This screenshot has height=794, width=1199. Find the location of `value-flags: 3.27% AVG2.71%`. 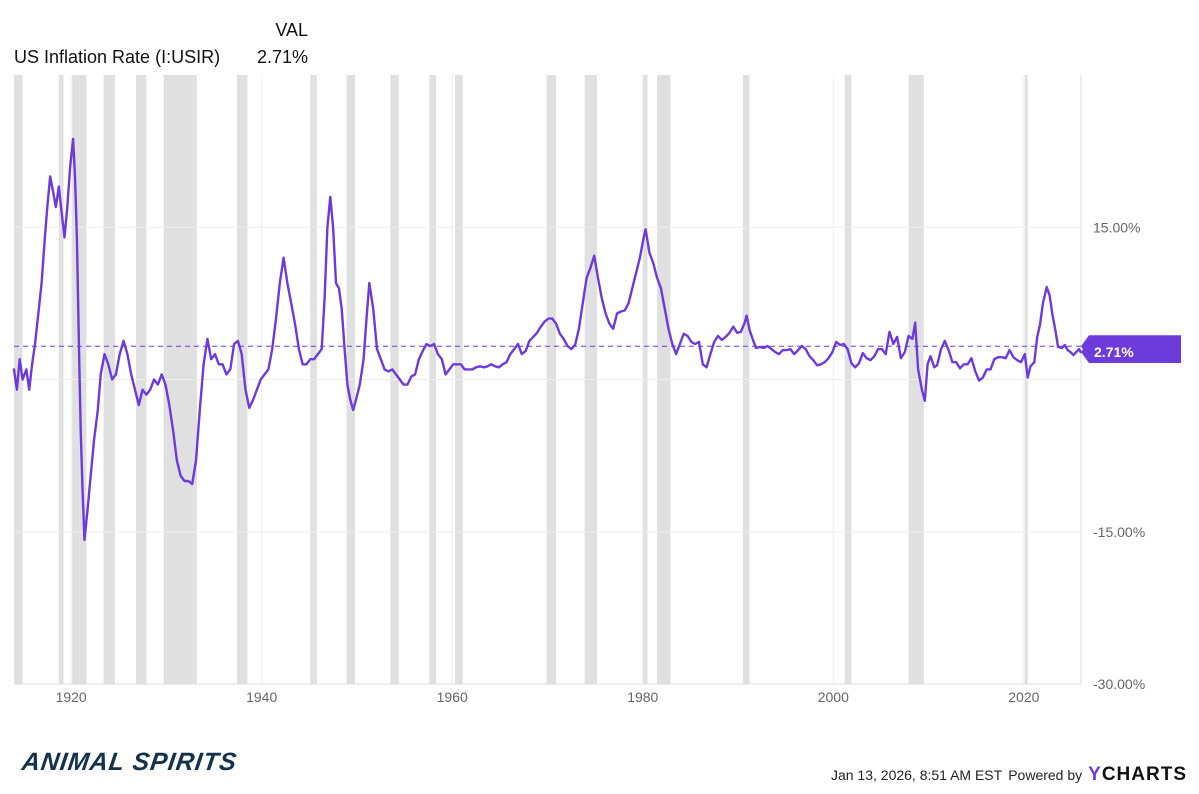

value-flags: 3.27% AVG2.71% is located at coordinates (1131, 349).